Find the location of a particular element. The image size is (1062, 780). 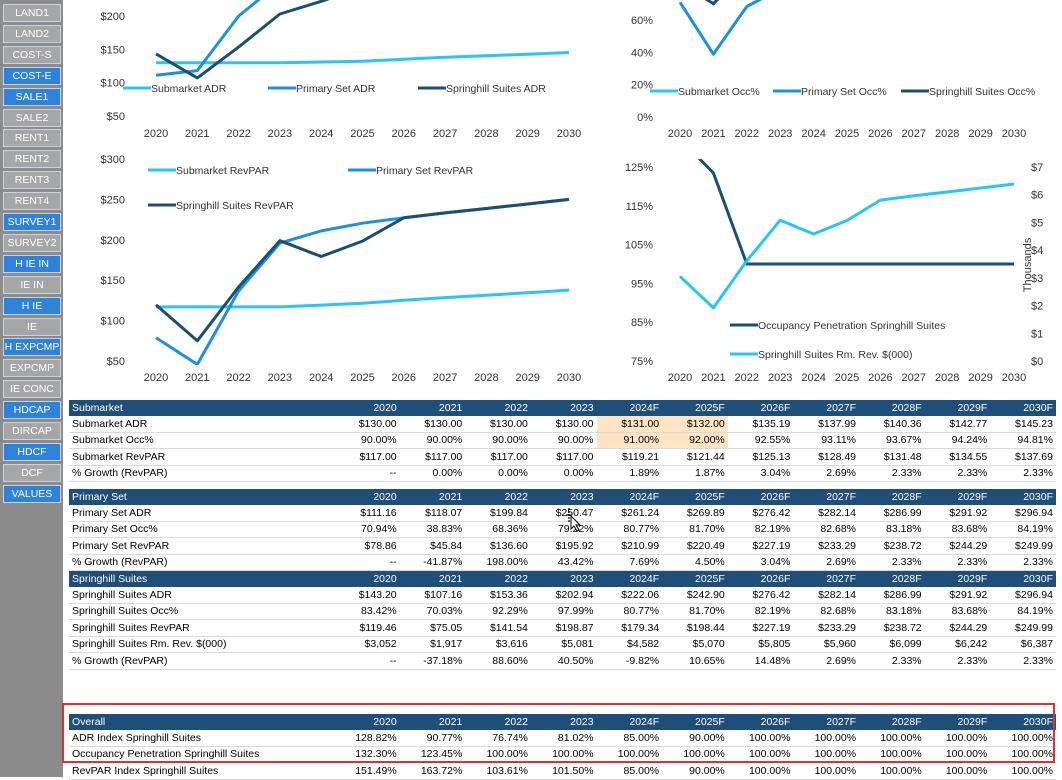

table-cell: $250.47 is located at coordinates (563, 513).